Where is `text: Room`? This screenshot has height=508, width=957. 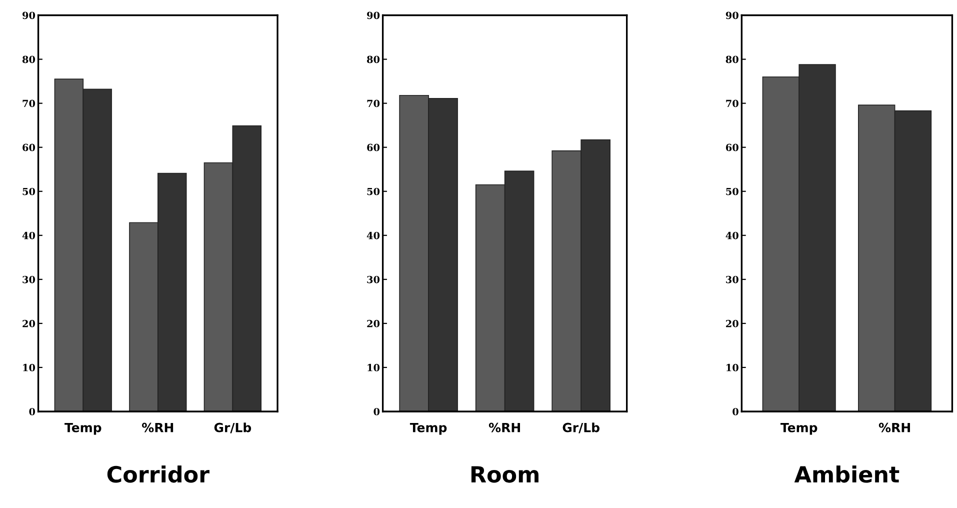 text: Room is located at coordinates (504, 474).